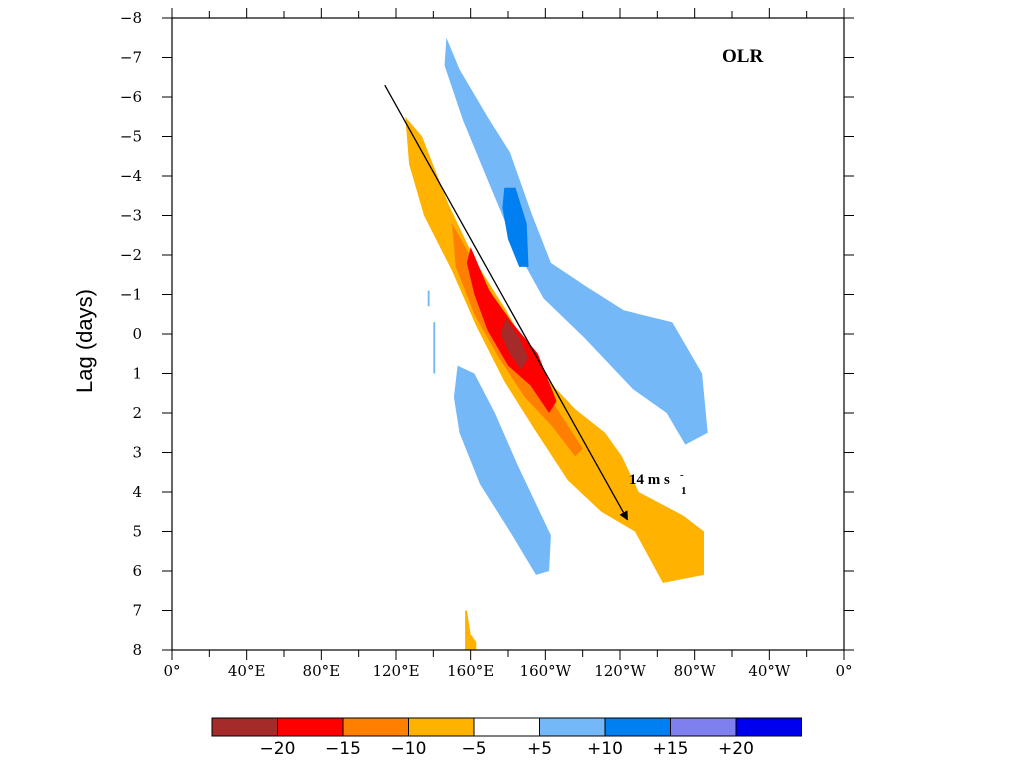  Describe the element at coordinates (131, 255) in the screenshot. I see `y-tick-label: −2` at that location.